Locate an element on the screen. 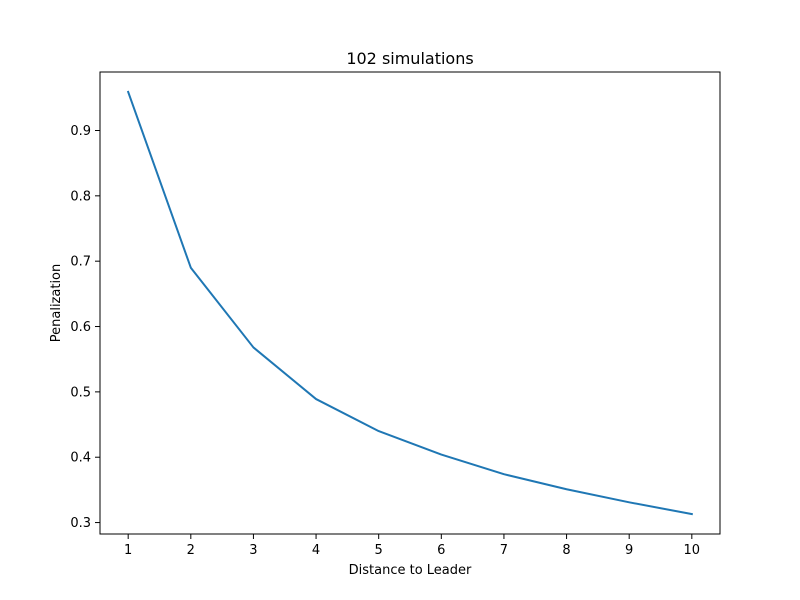  x-tick-label: 7 is located at coordinates (504, 550).